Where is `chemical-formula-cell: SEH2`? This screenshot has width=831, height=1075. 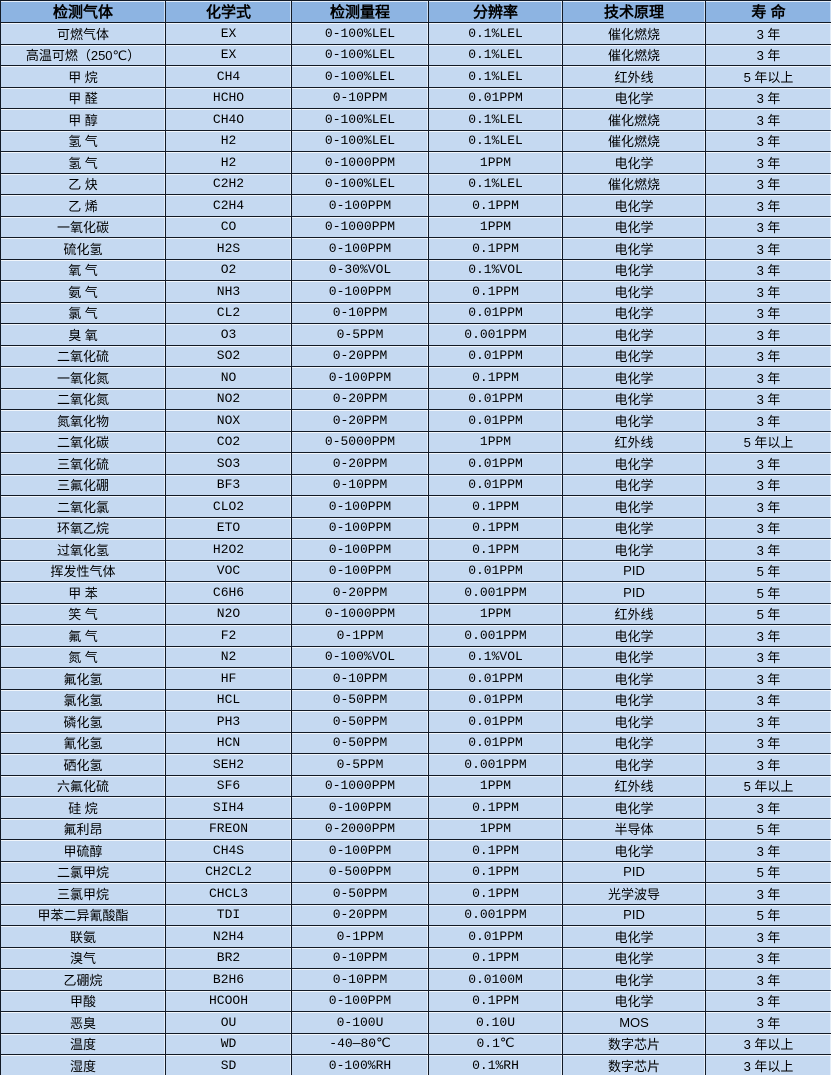 chemical-formula-cell: SEH2 is located at coordinates (228, 764).